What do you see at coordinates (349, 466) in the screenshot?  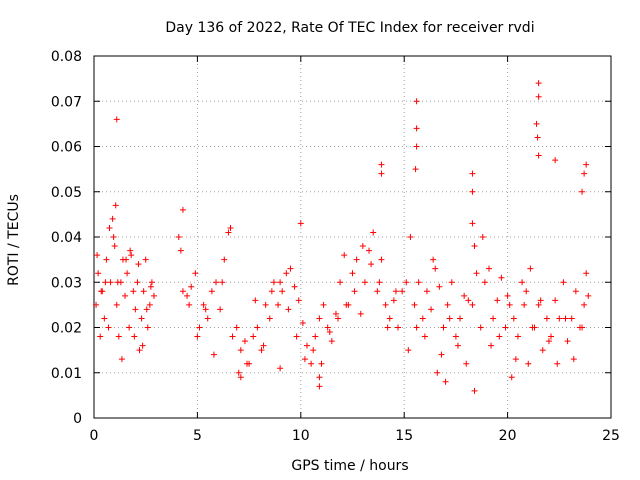 I see `x-axis-label: GPS time / hours` at bounding box center [349, 466].